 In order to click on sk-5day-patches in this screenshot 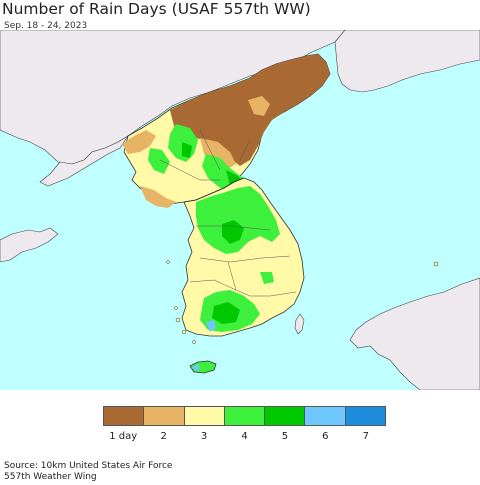, I will do `click(228, 272)`.